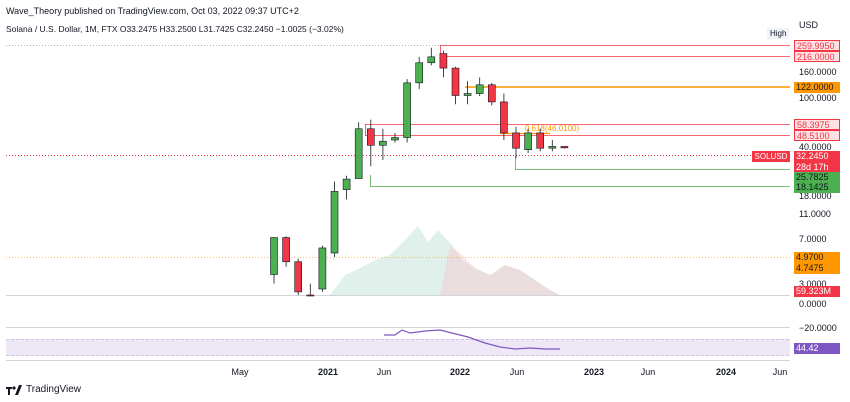 The image size is (850, 402). What do you see at coordinates (817, 177) in the screenshot?
I see `price-tag: 25.7825` at bounding box center [817, 177].